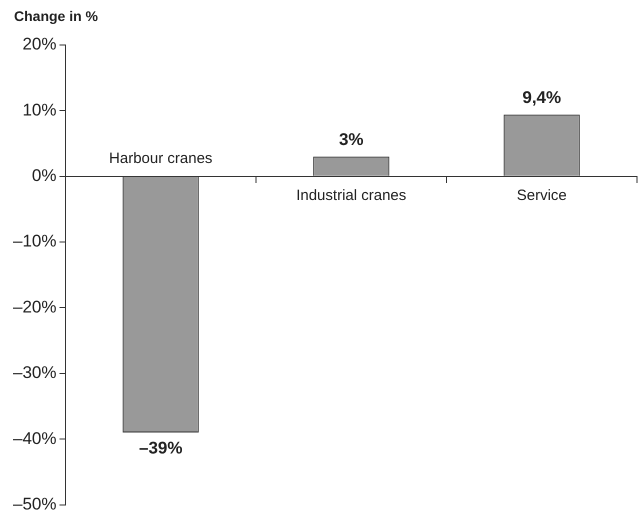  I want to click on data-label: 3%, so click(351, 139).